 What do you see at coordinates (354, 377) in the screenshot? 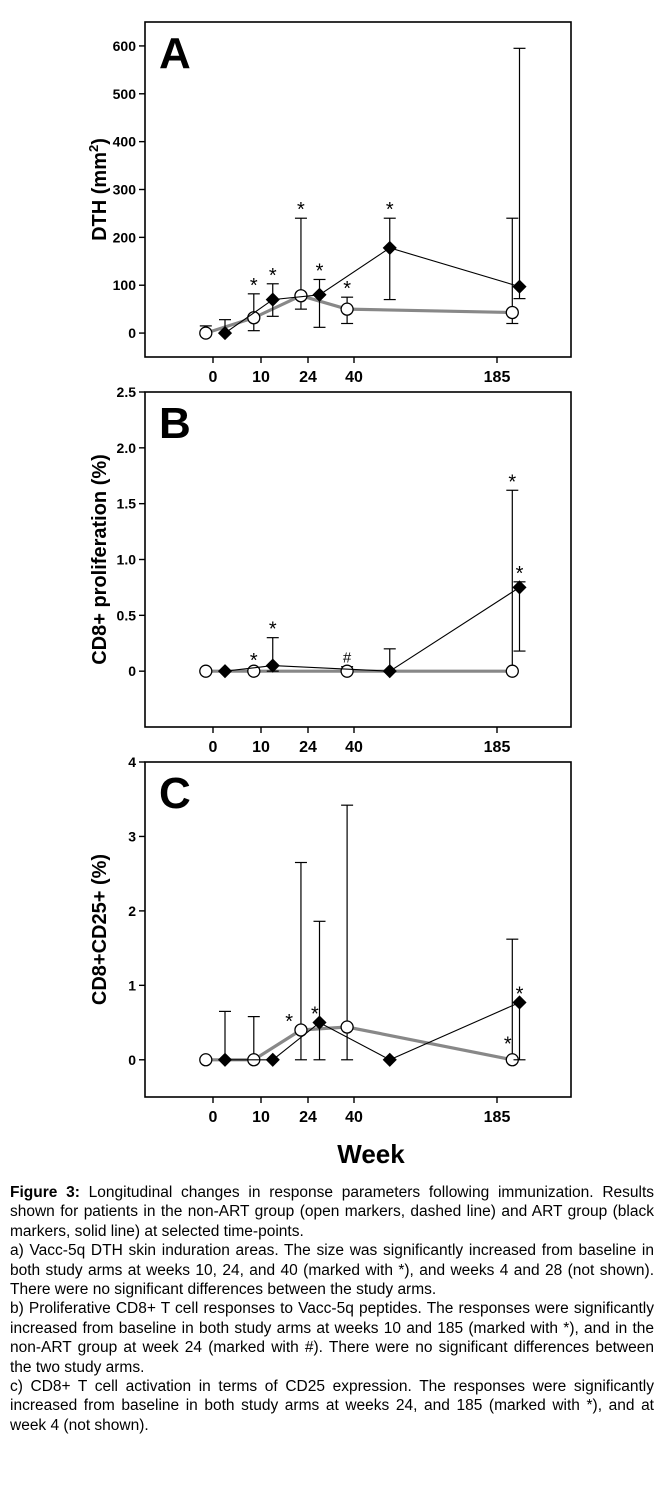
I see `panel-a-x-tick-label: 40` at bounding box center [354, 377].